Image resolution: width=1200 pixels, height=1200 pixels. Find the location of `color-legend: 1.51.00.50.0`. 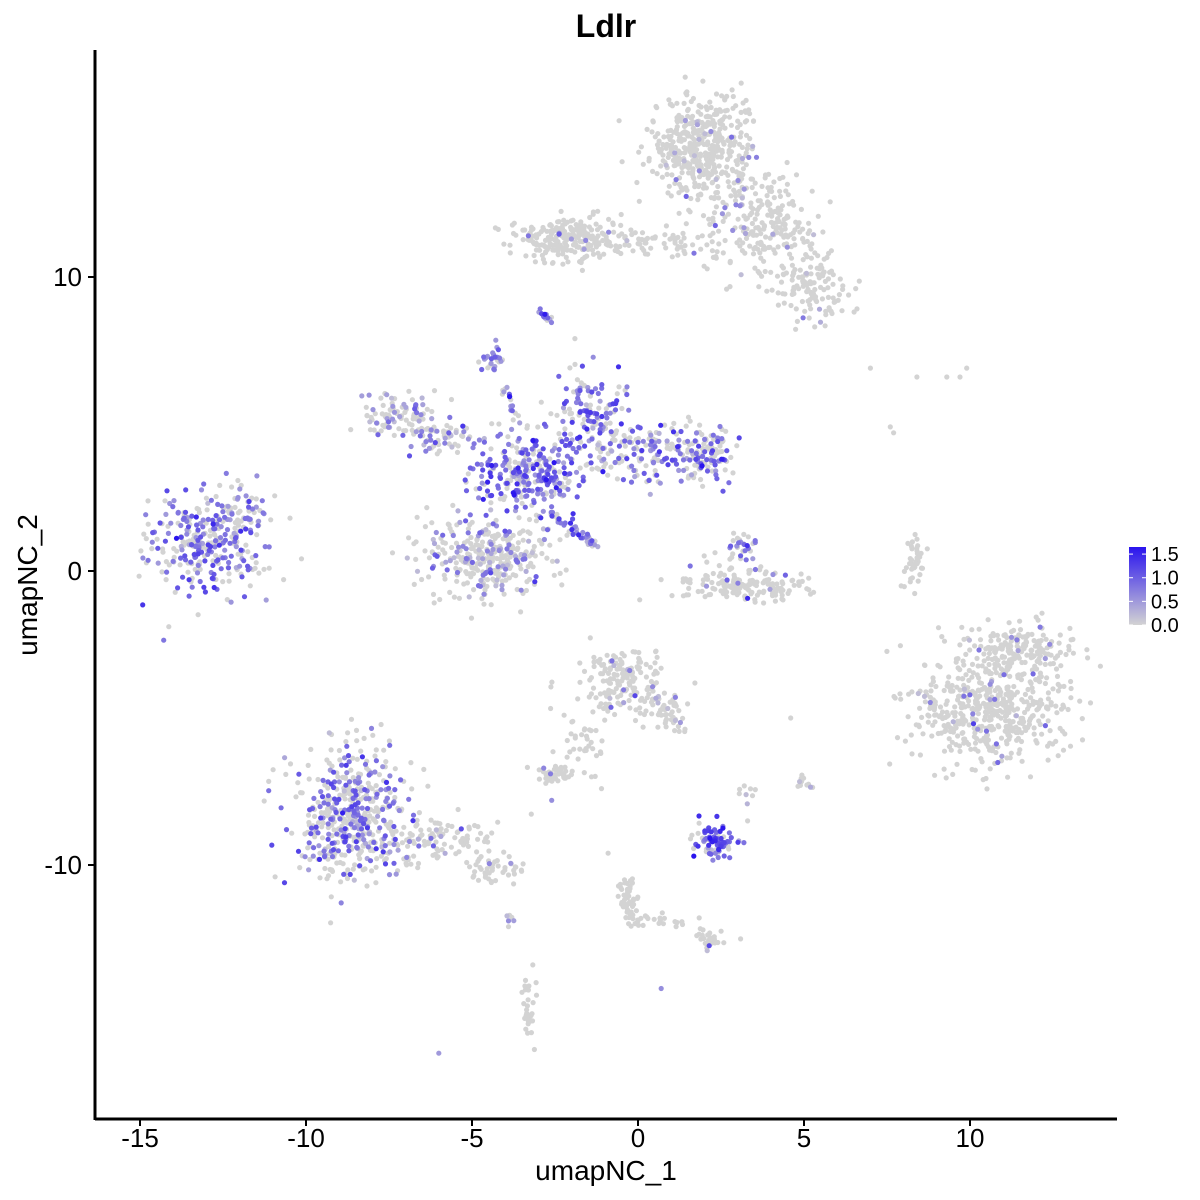

color-legend: 1.51.00.50.0 is located at coordinates (1154, 590).